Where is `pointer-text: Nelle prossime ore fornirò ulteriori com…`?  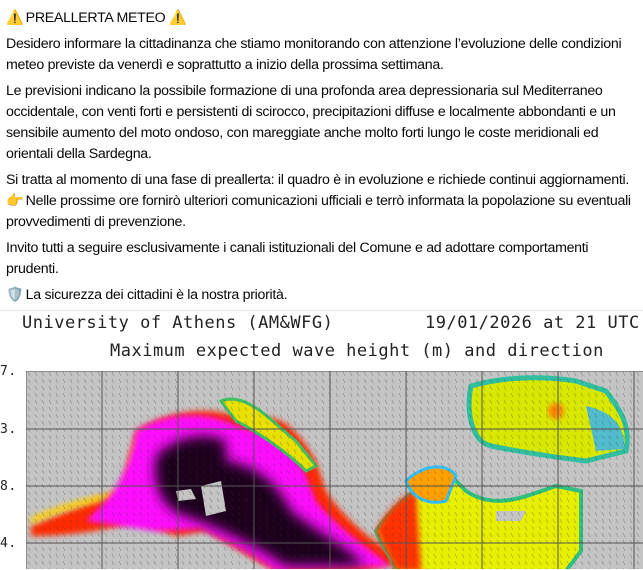
pointer-text: Nelle prossime ore fornirò ulteriori com… is located at coordinates (318, 211).